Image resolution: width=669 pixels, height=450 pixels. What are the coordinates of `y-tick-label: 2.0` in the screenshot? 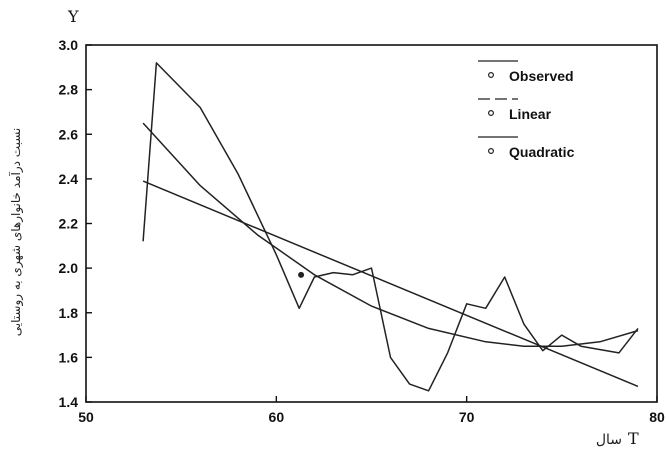 It's located at (69, 268).